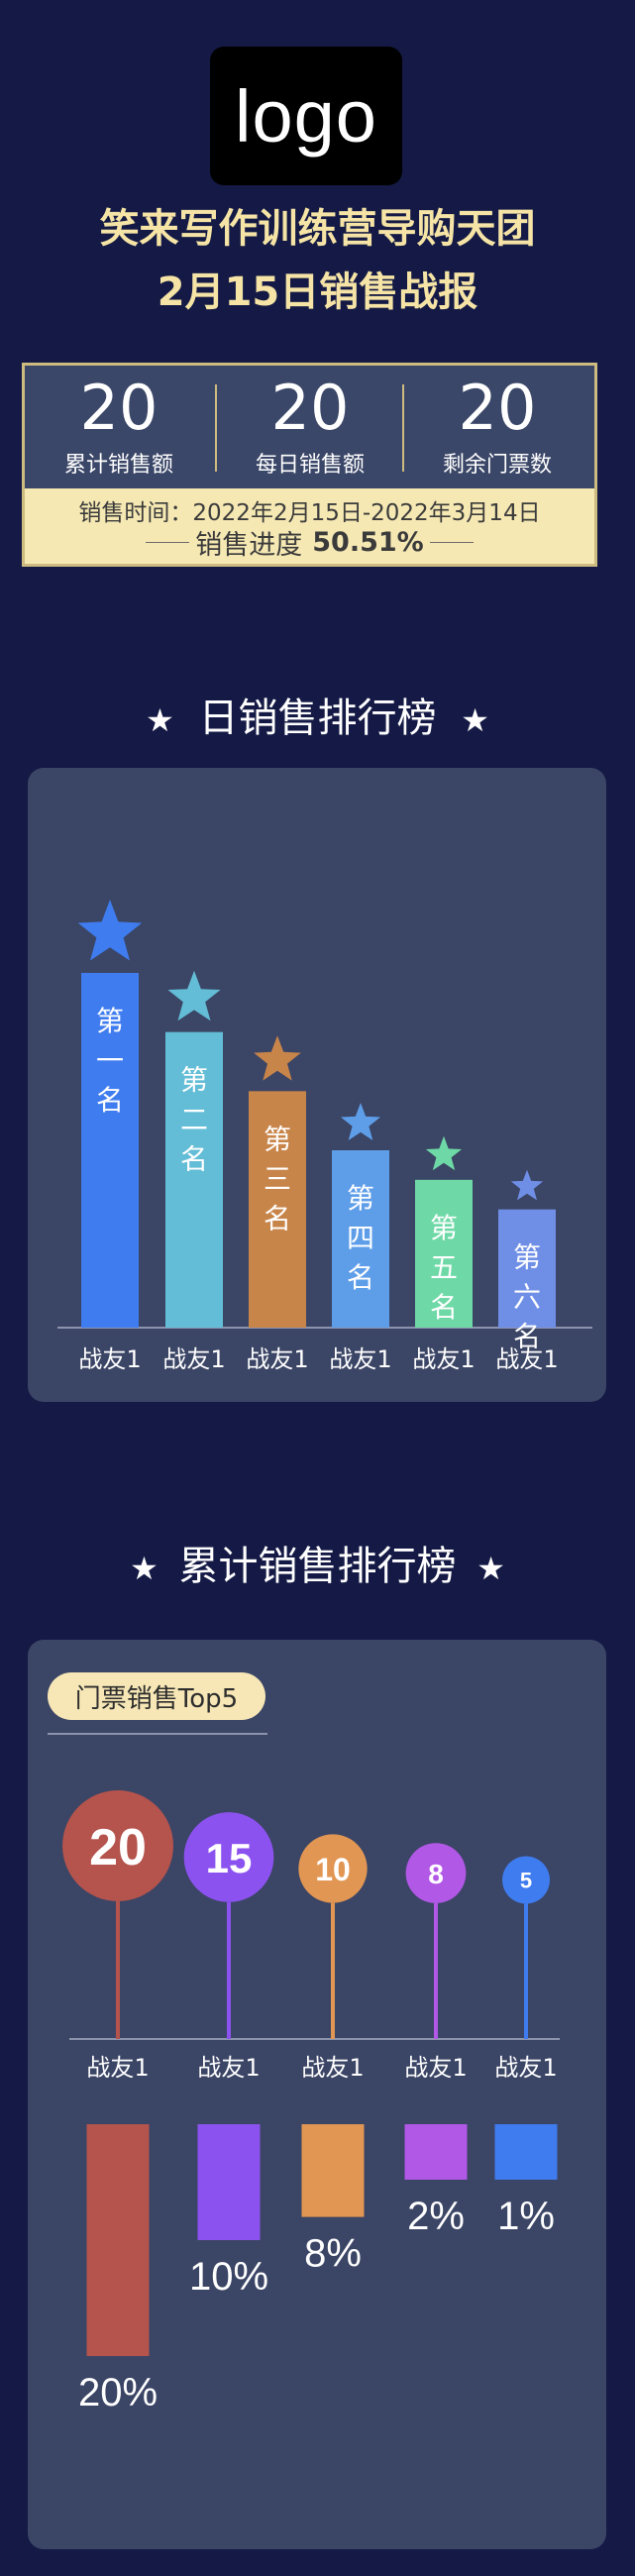 Image resolution: width=635 pixels, height=2576 pixels. I want to click on data-label: 8%, so click(333, 2254).